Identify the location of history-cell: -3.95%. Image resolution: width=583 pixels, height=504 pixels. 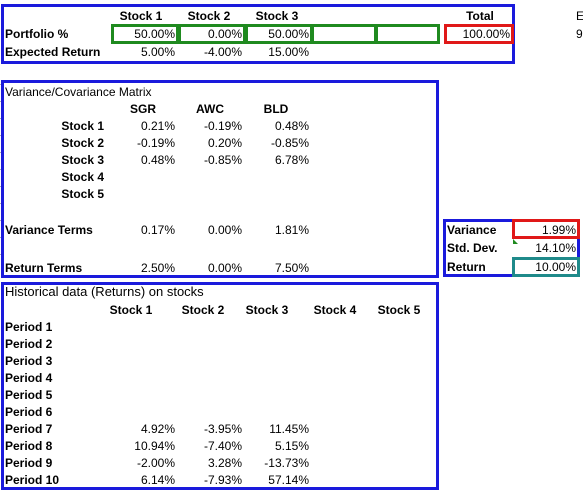
(222, 429).